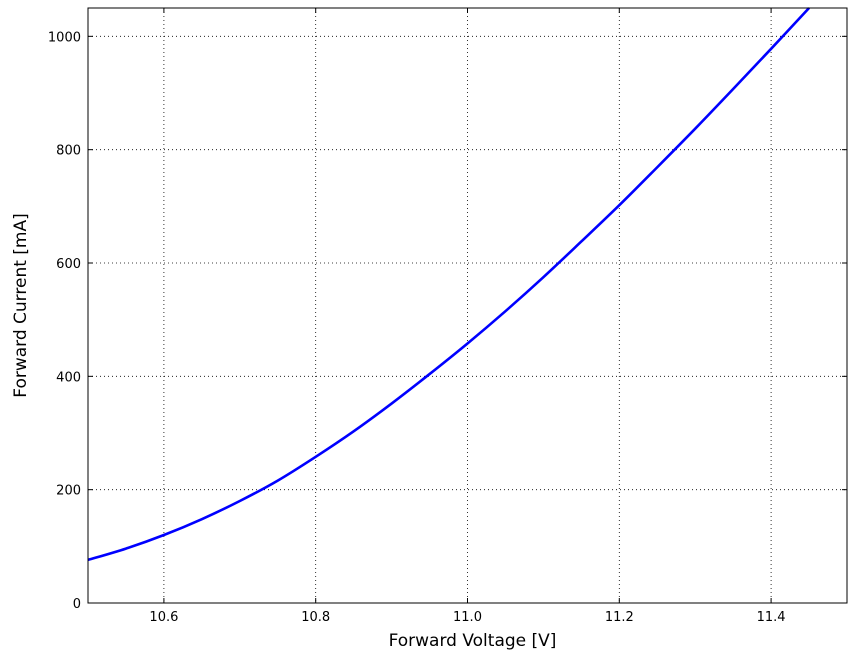 This screenshot has height=656, width=848. I want to click on y-tick-label: 200, so click(68, 491).